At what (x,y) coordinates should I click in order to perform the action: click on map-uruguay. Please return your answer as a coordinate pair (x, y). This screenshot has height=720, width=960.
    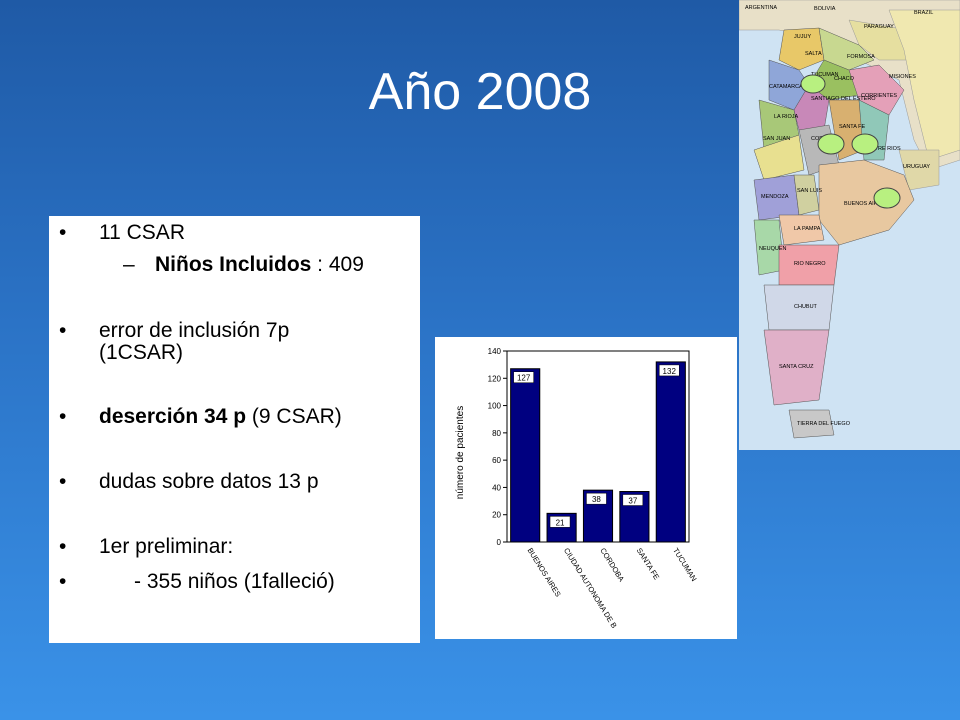
    Looking at the image, I should click on (919, 170).